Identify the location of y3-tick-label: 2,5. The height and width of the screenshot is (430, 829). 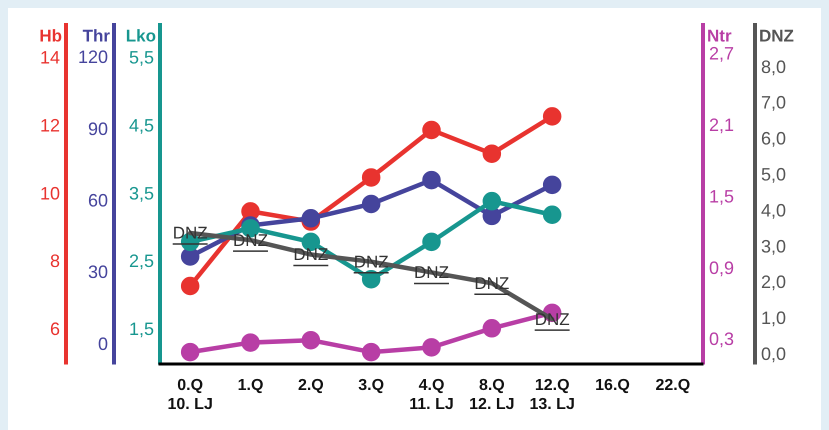
(141, 261).